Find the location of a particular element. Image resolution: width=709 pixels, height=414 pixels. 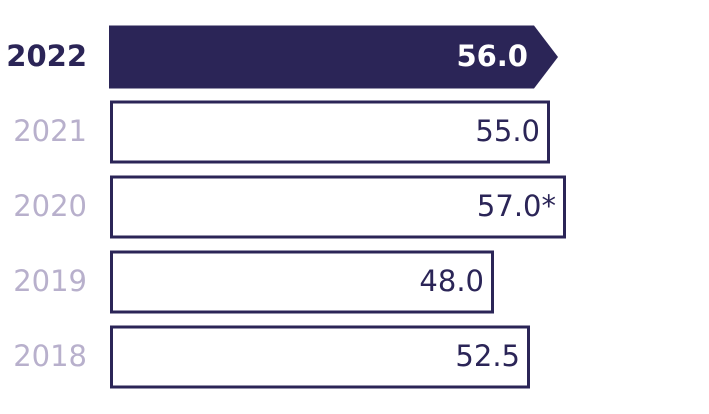

value-label: 55.0 is located at coordinates (507, 131).